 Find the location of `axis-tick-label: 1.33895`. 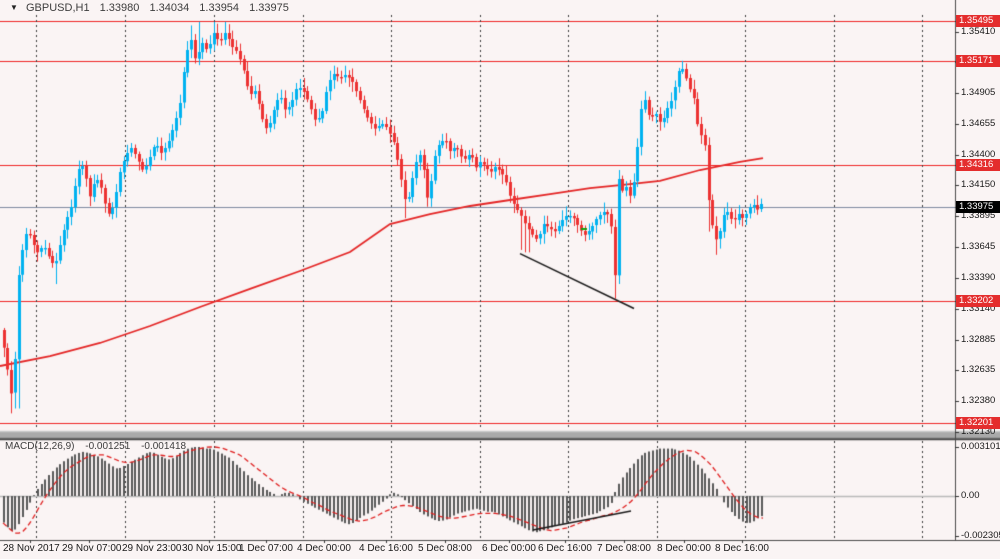

axis-tick-label: 1.33895 is located at coordinates (978, 215).